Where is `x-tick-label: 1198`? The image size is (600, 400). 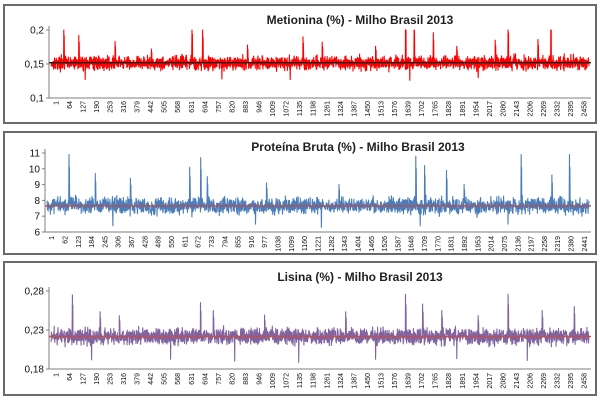
x-tick-label: 1198 is located at coordinates (314, 380).